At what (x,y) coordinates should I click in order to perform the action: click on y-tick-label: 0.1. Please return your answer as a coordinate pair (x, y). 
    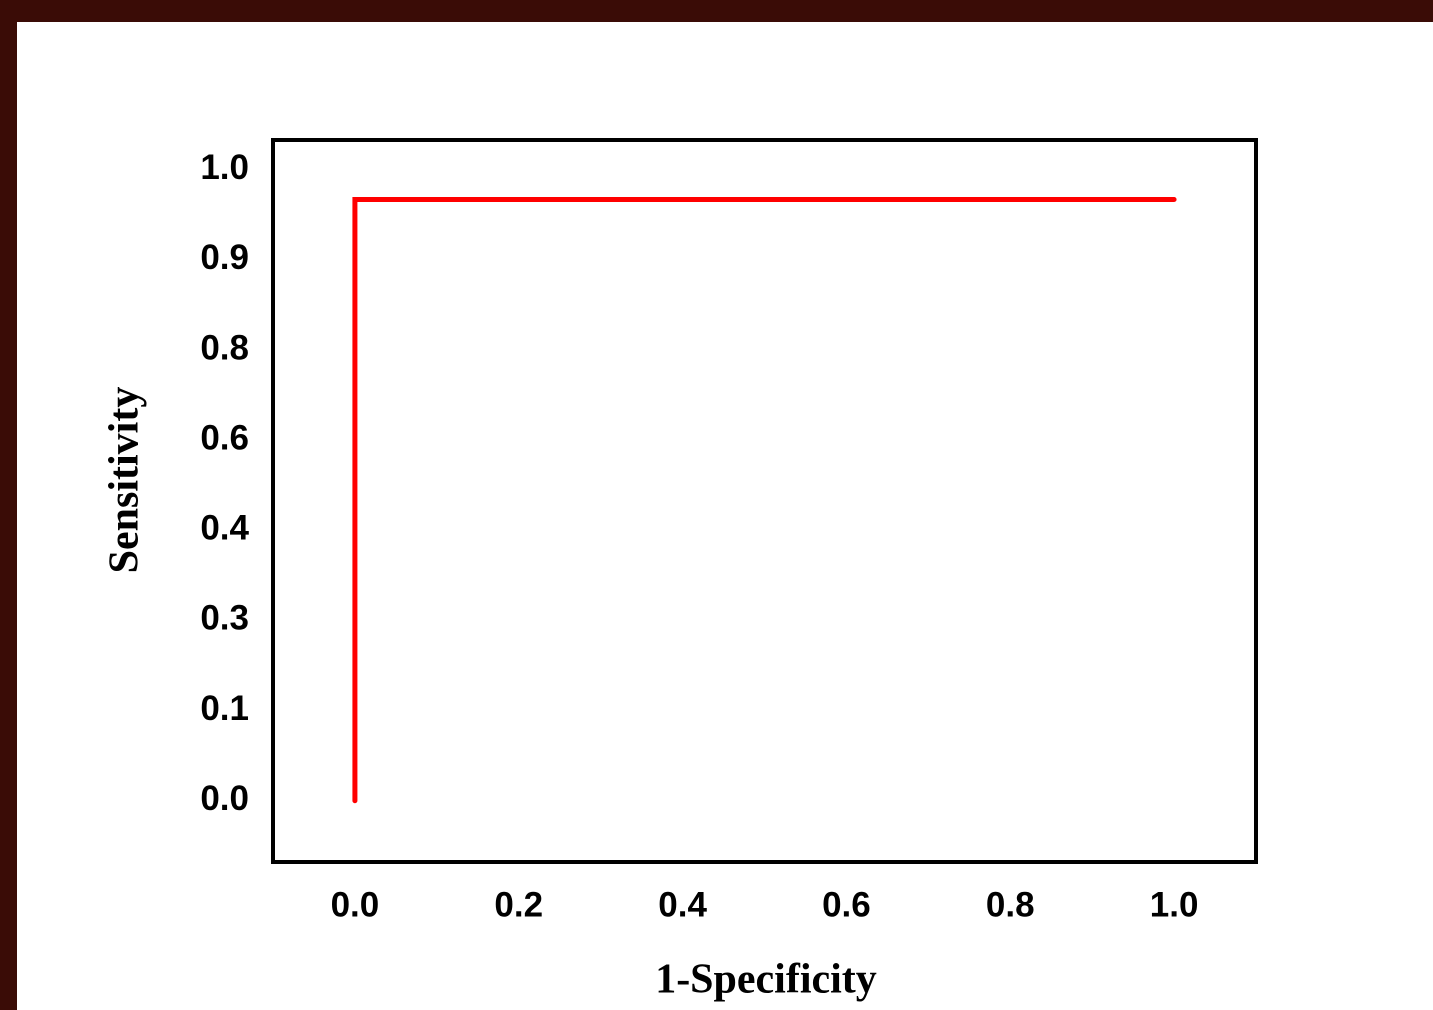
    Looking at the image, I should click on (224, 708).